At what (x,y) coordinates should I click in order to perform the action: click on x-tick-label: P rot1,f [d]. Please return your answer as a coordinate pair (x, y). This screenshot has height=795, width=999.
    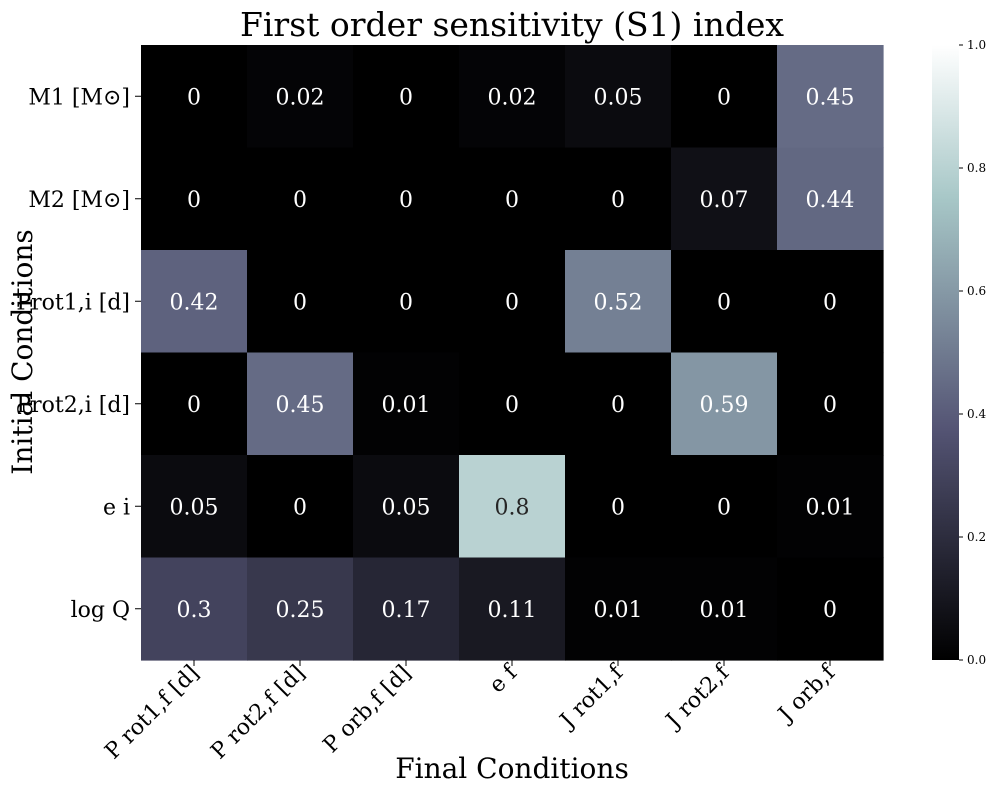
    Looking at the image, I should click on (152, 713).